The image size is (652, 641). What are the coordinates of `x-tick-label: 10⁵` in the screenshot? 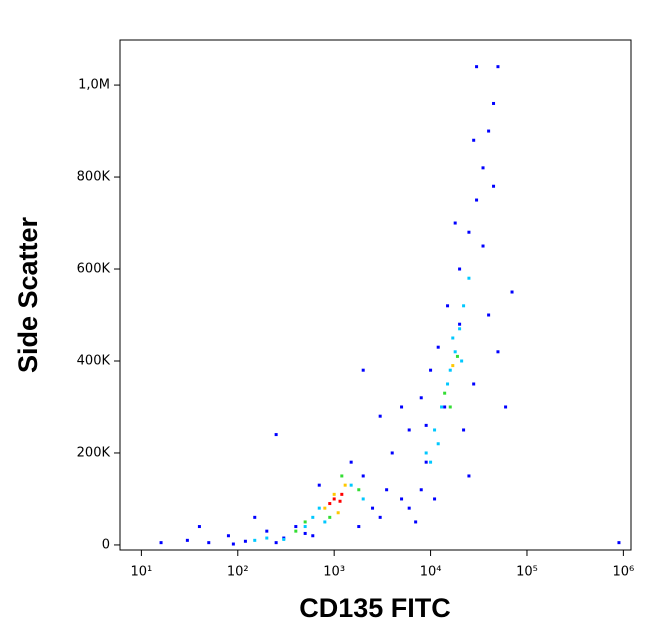 It's located at (527, 572).